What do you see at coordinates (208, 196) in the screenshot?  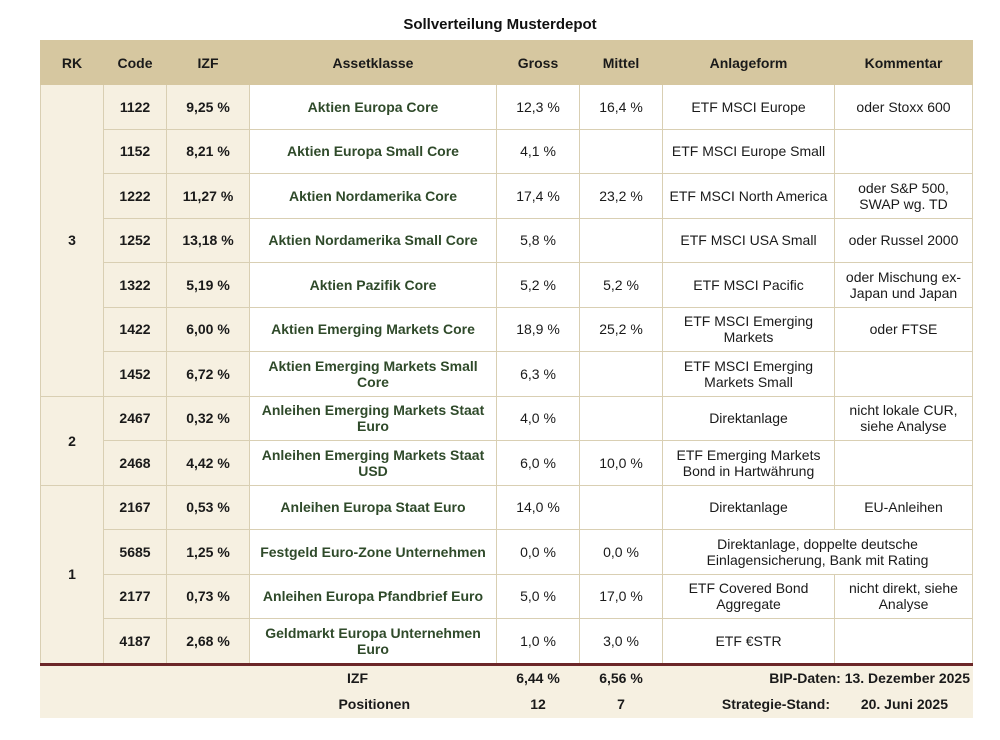 I see `izf-cell: 11,27 %` at bounding box center [208, 196].